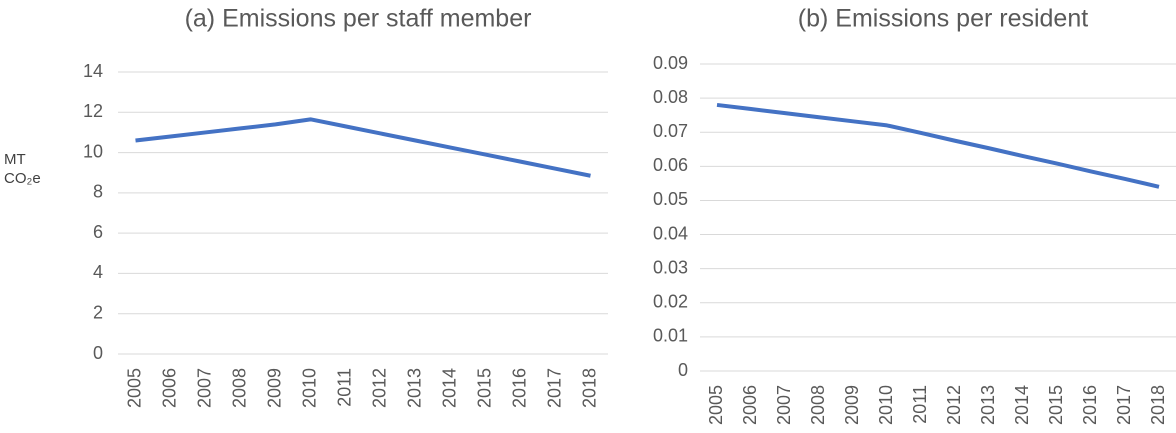 The height and width of the screenshot is (433, 1176). What do you see at coordinates (943, 19) in the screenshot?
I see `chart-title: (b) Emissions per resident` at bounding box center [943, 19].